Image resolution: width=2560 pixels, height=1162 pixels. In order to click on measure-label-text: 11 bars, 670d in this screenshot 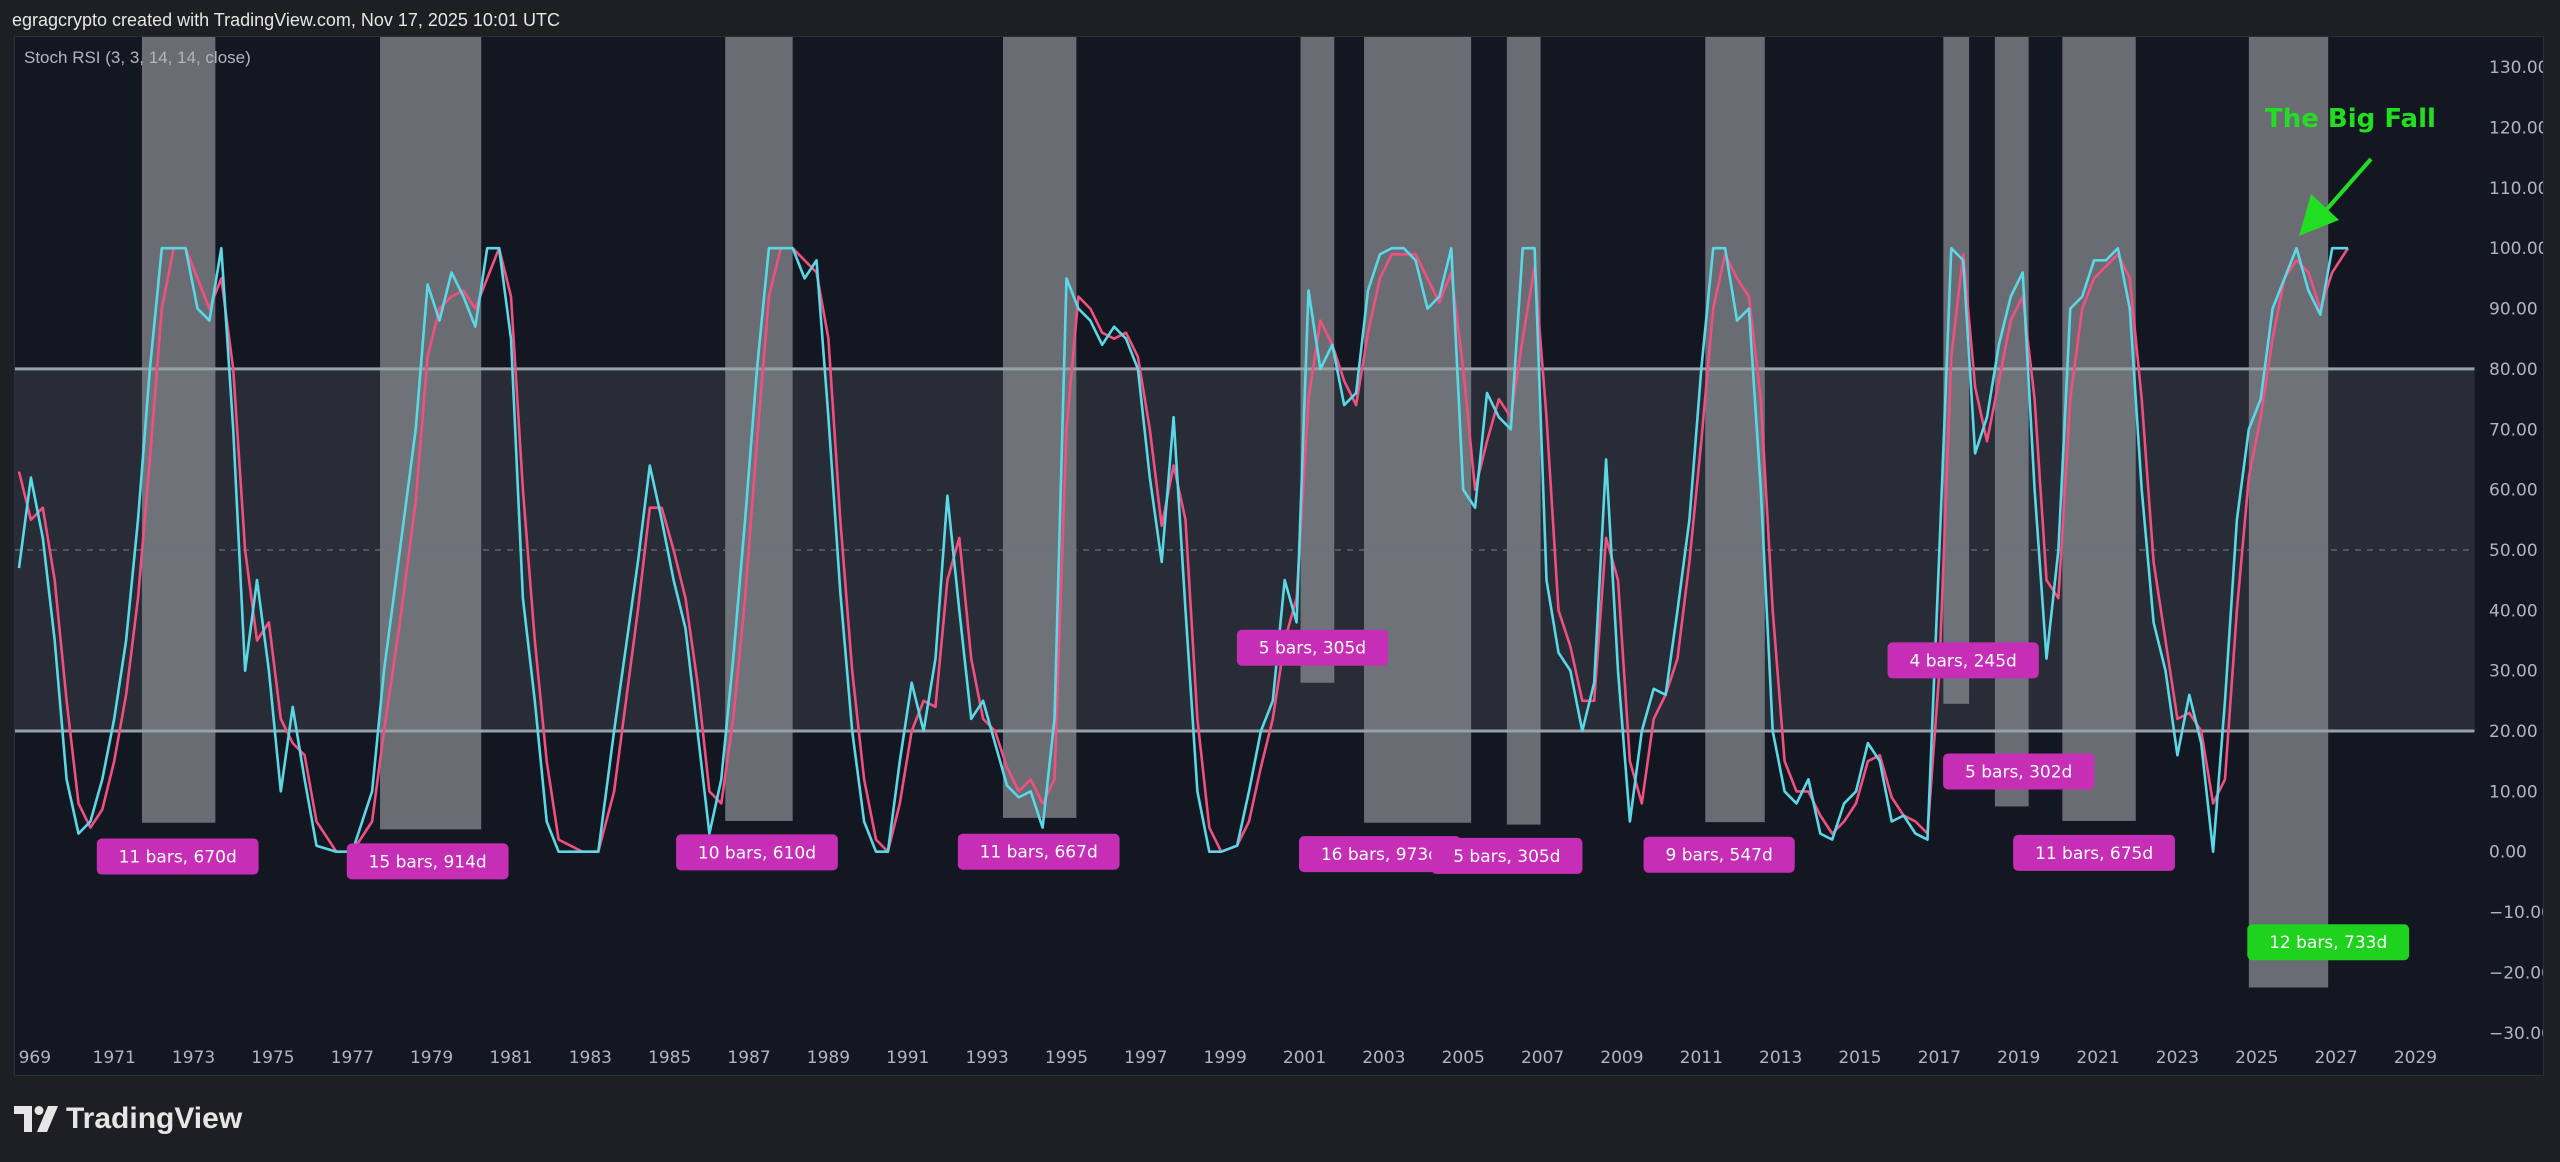, I will do `click(178, 858)`.